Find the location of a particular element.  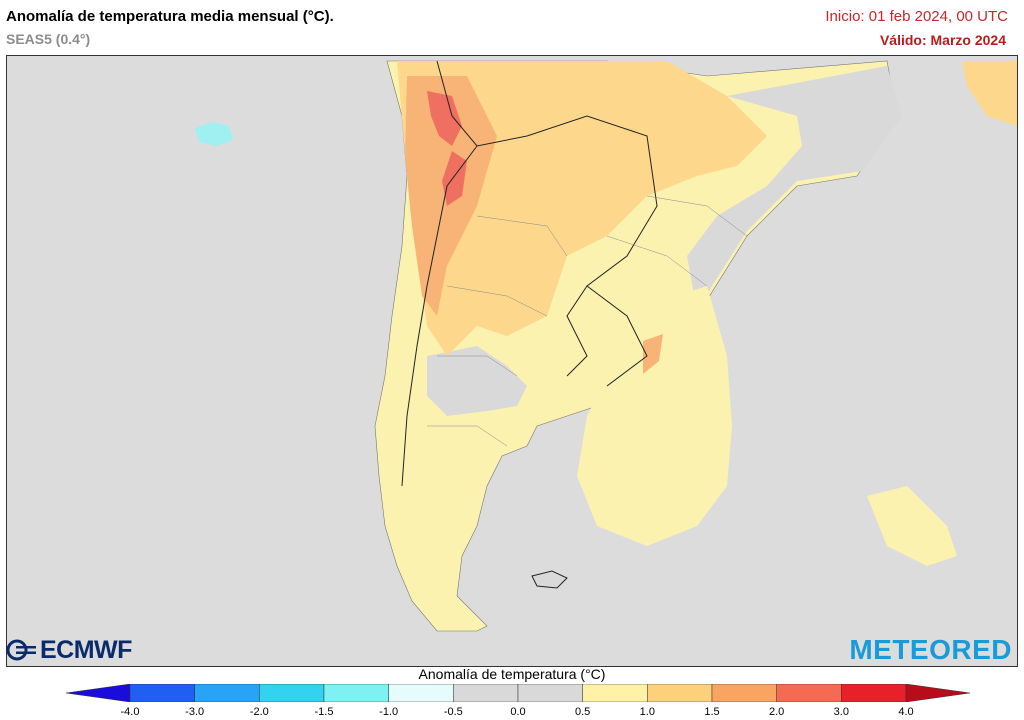

colorbar is located at coordinates (518, 693).